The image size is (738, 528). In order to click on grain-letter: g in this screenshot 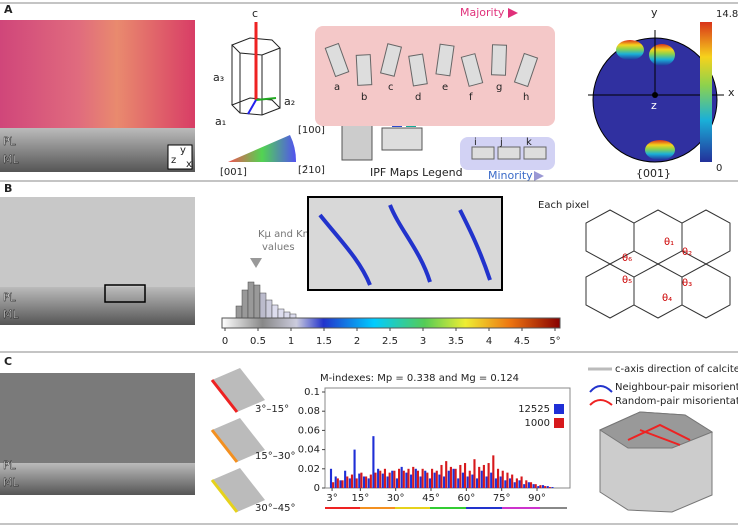, I will do `click(499, 87)`.